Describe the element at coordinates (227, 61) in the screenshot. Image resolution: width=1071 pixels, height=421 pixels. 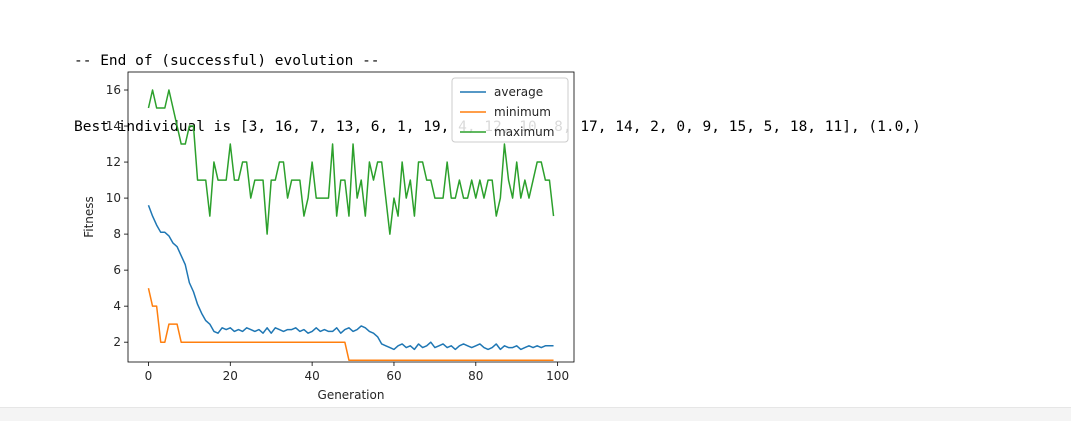
I see `output-line-end-of-evolution: -- End of (successful) evolution --` at that location.